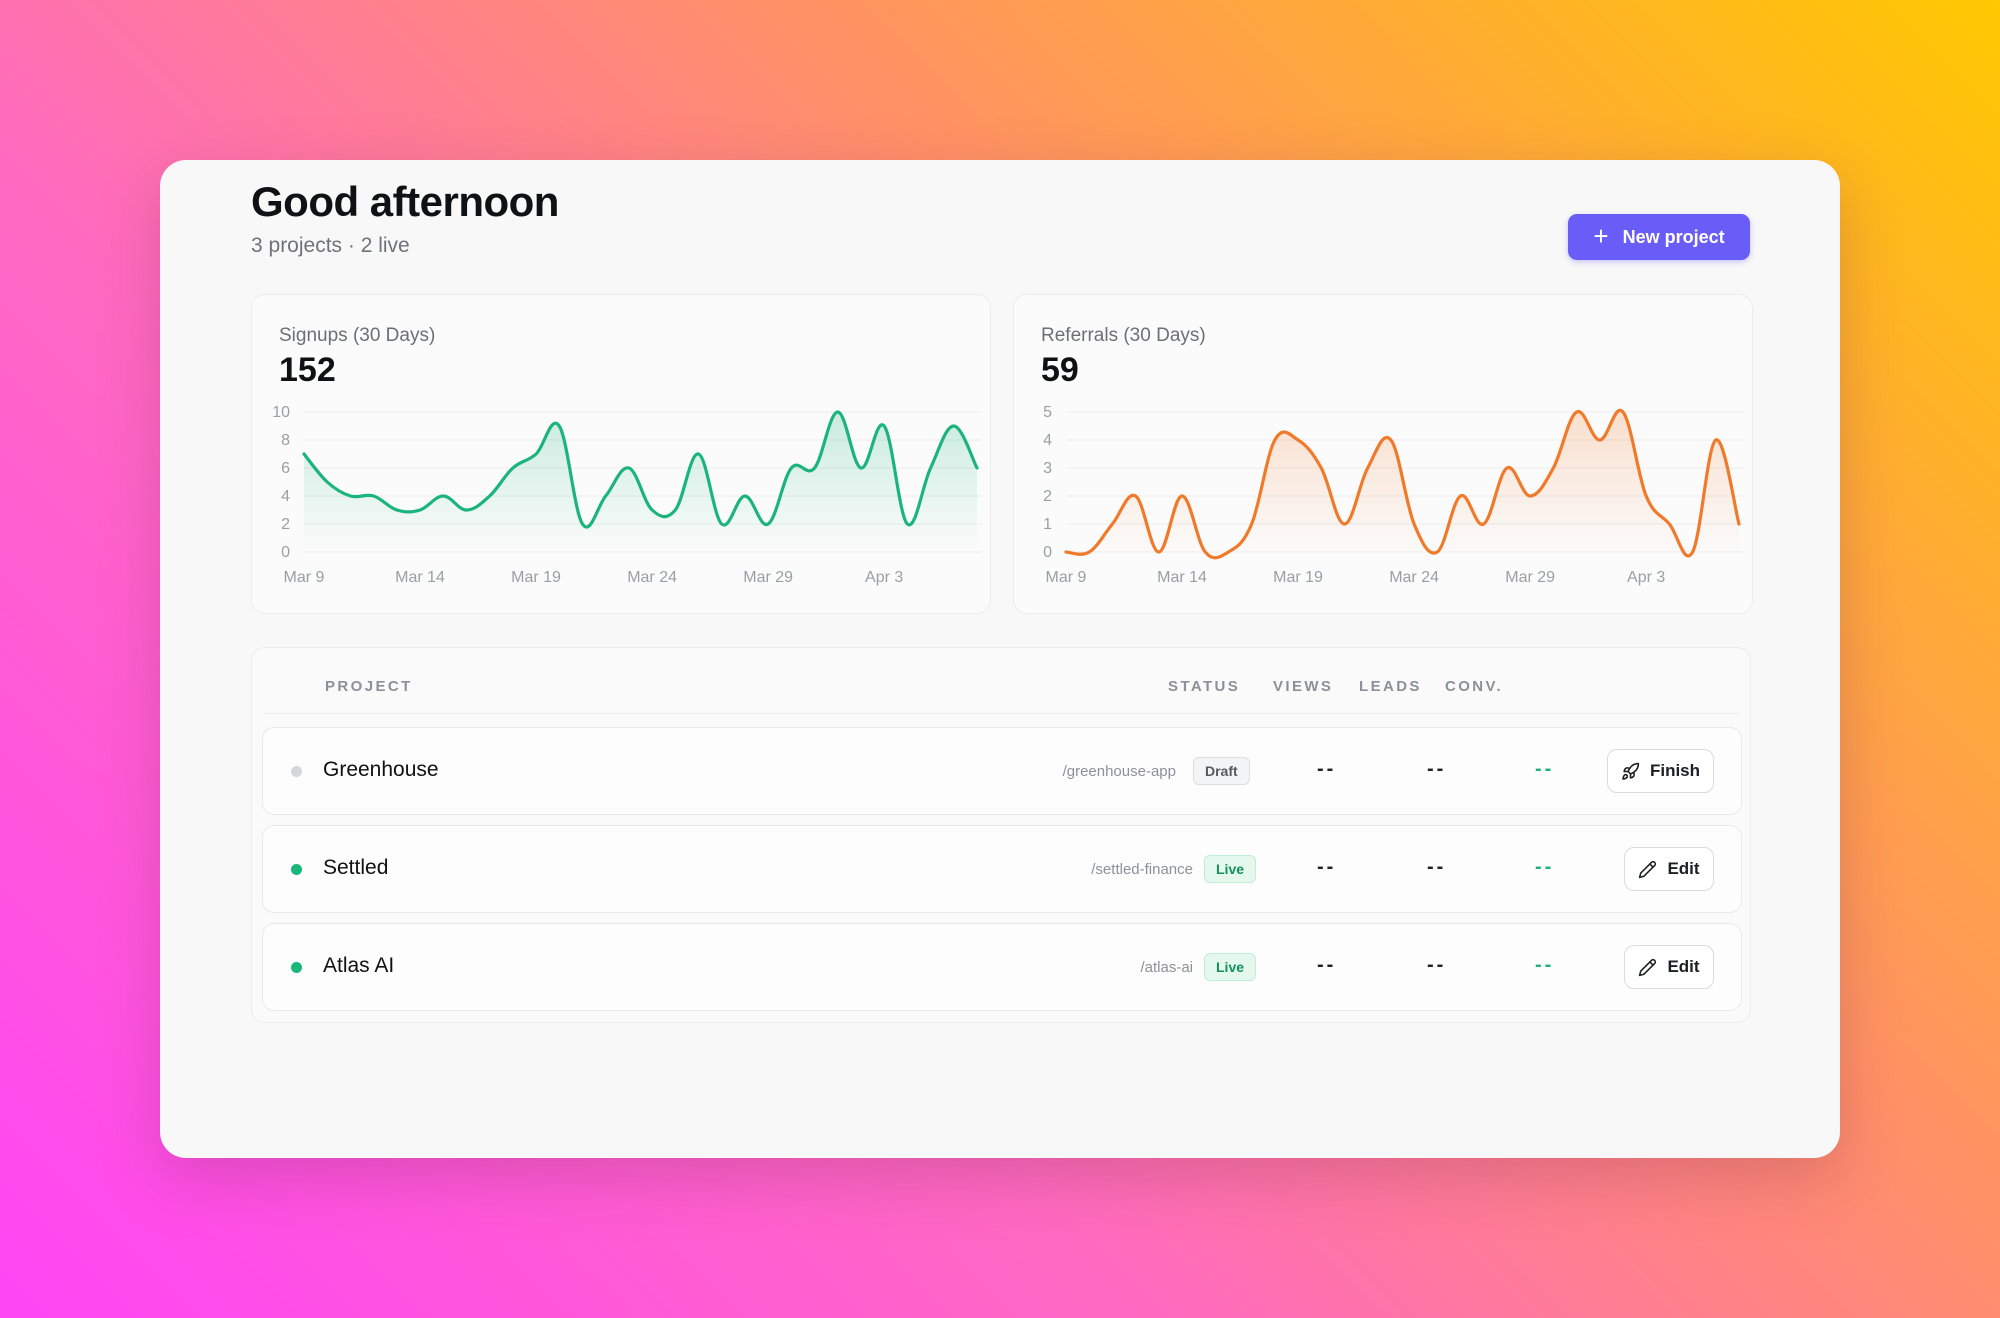  I want to click on finish-button: Finish, so click(1660, 771).